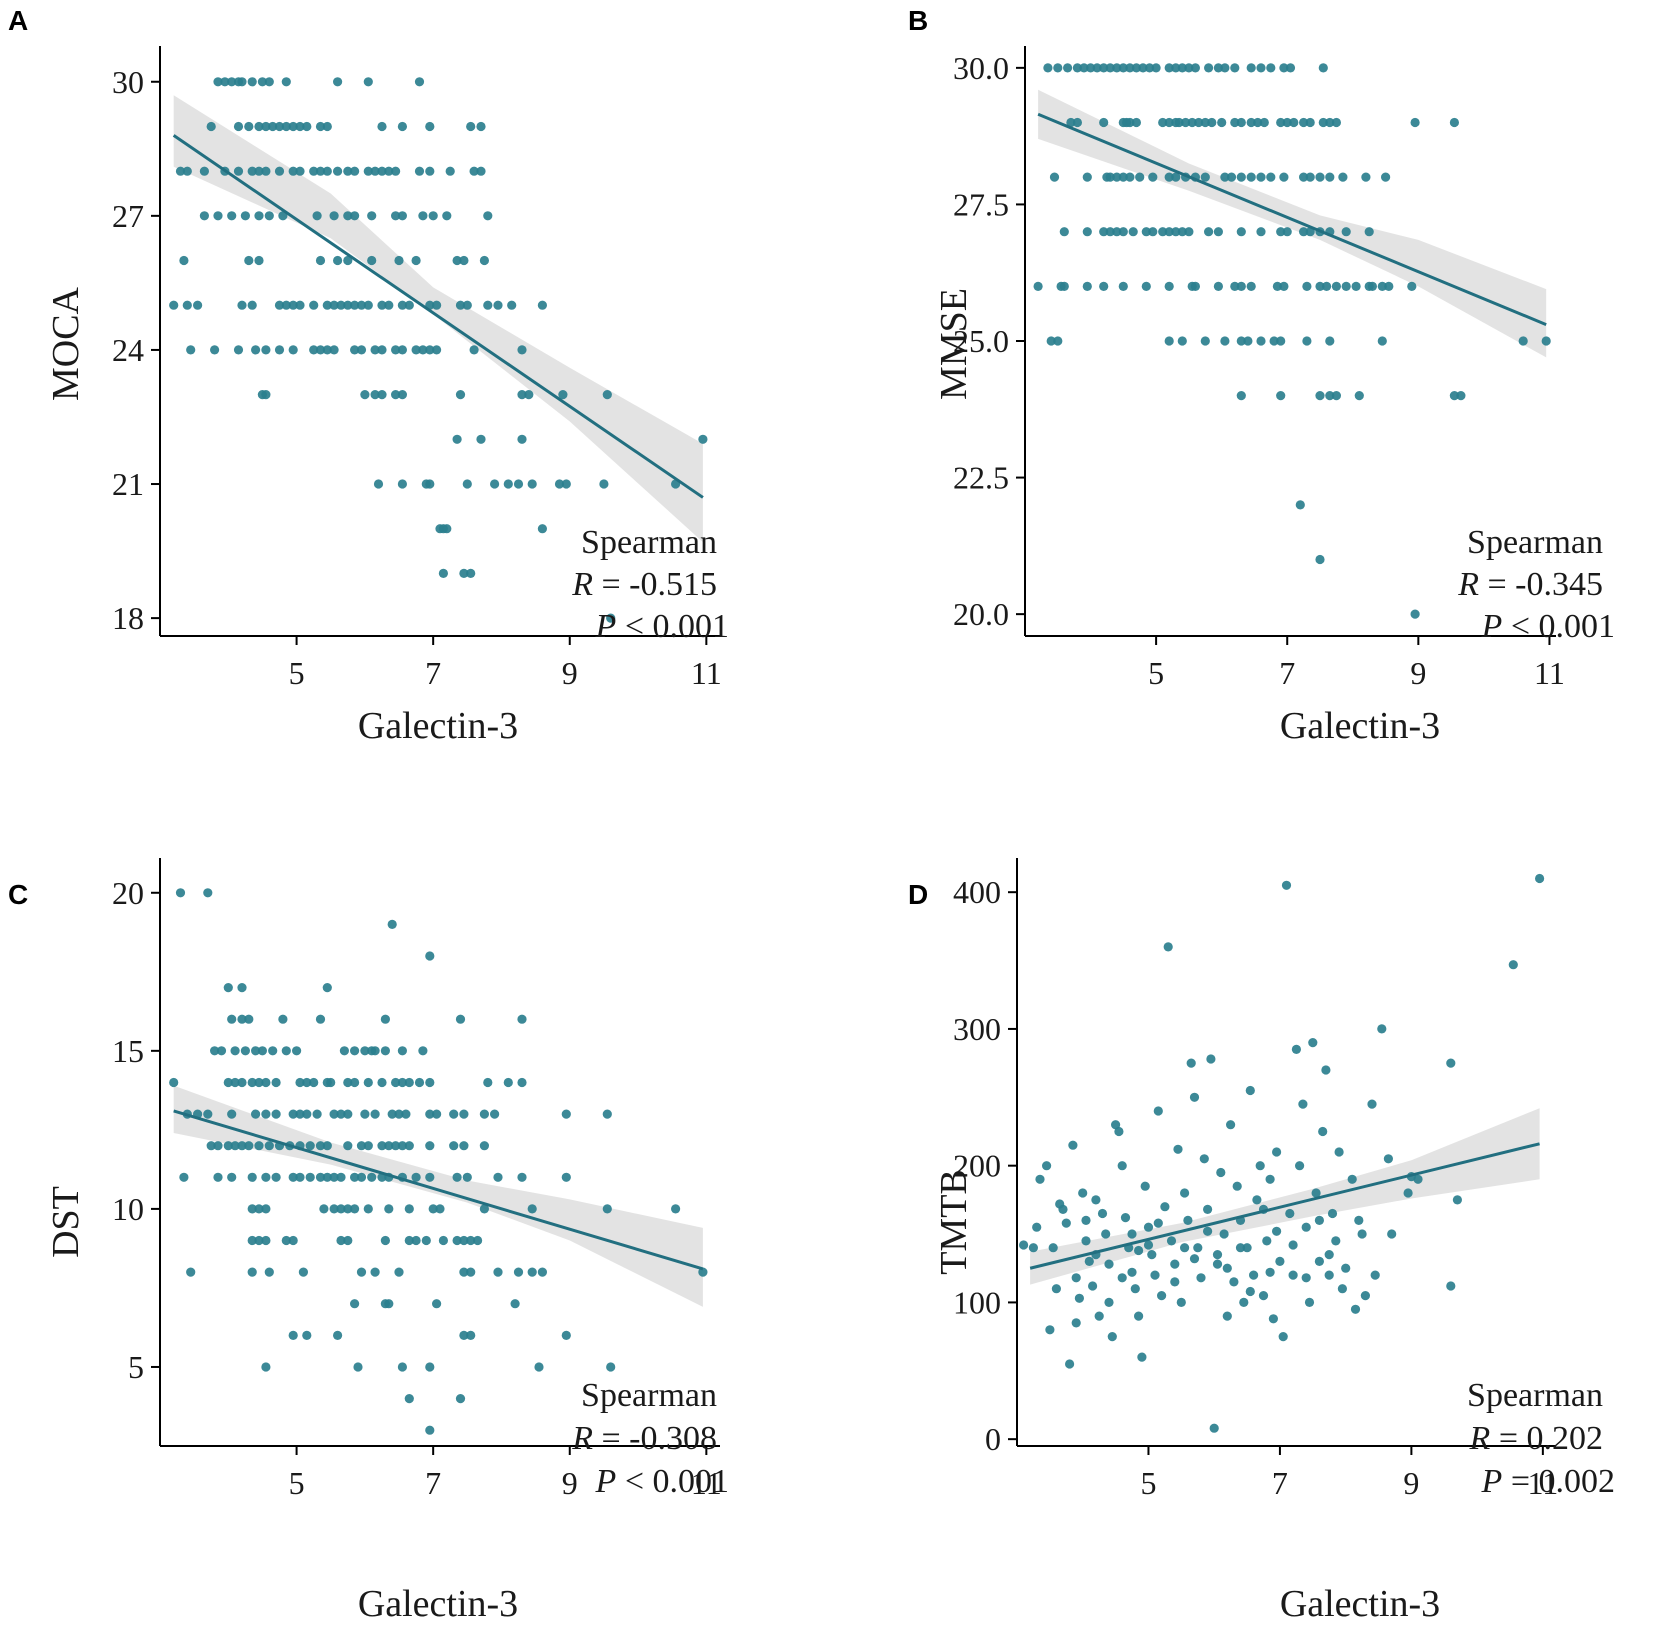 This screenshot has width=1654, height=1643. I want to click on panel-c-x-tick-label: 11, so click(706, 1483).